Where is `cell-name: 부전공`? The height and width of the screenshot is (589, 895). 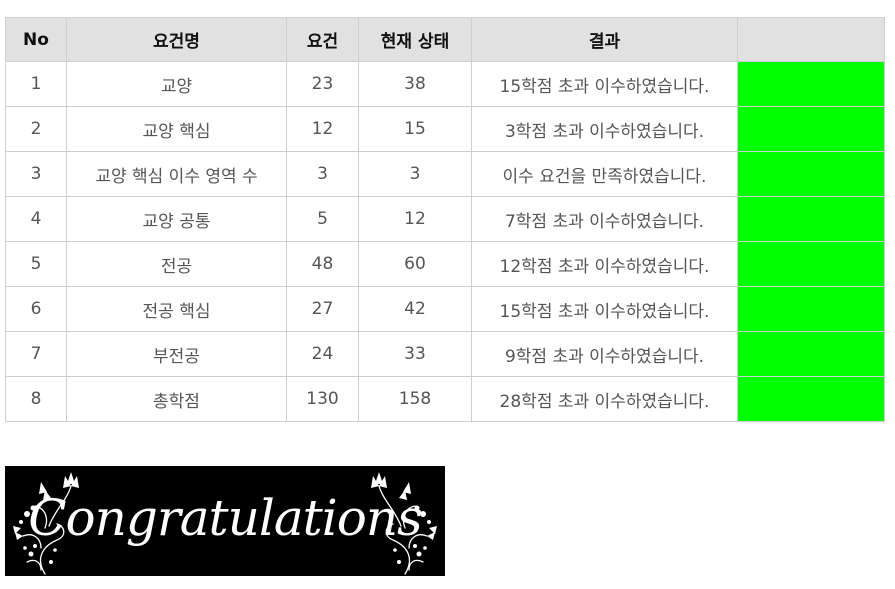 cell-name: 부전공 is located at coordinates (176, 354).